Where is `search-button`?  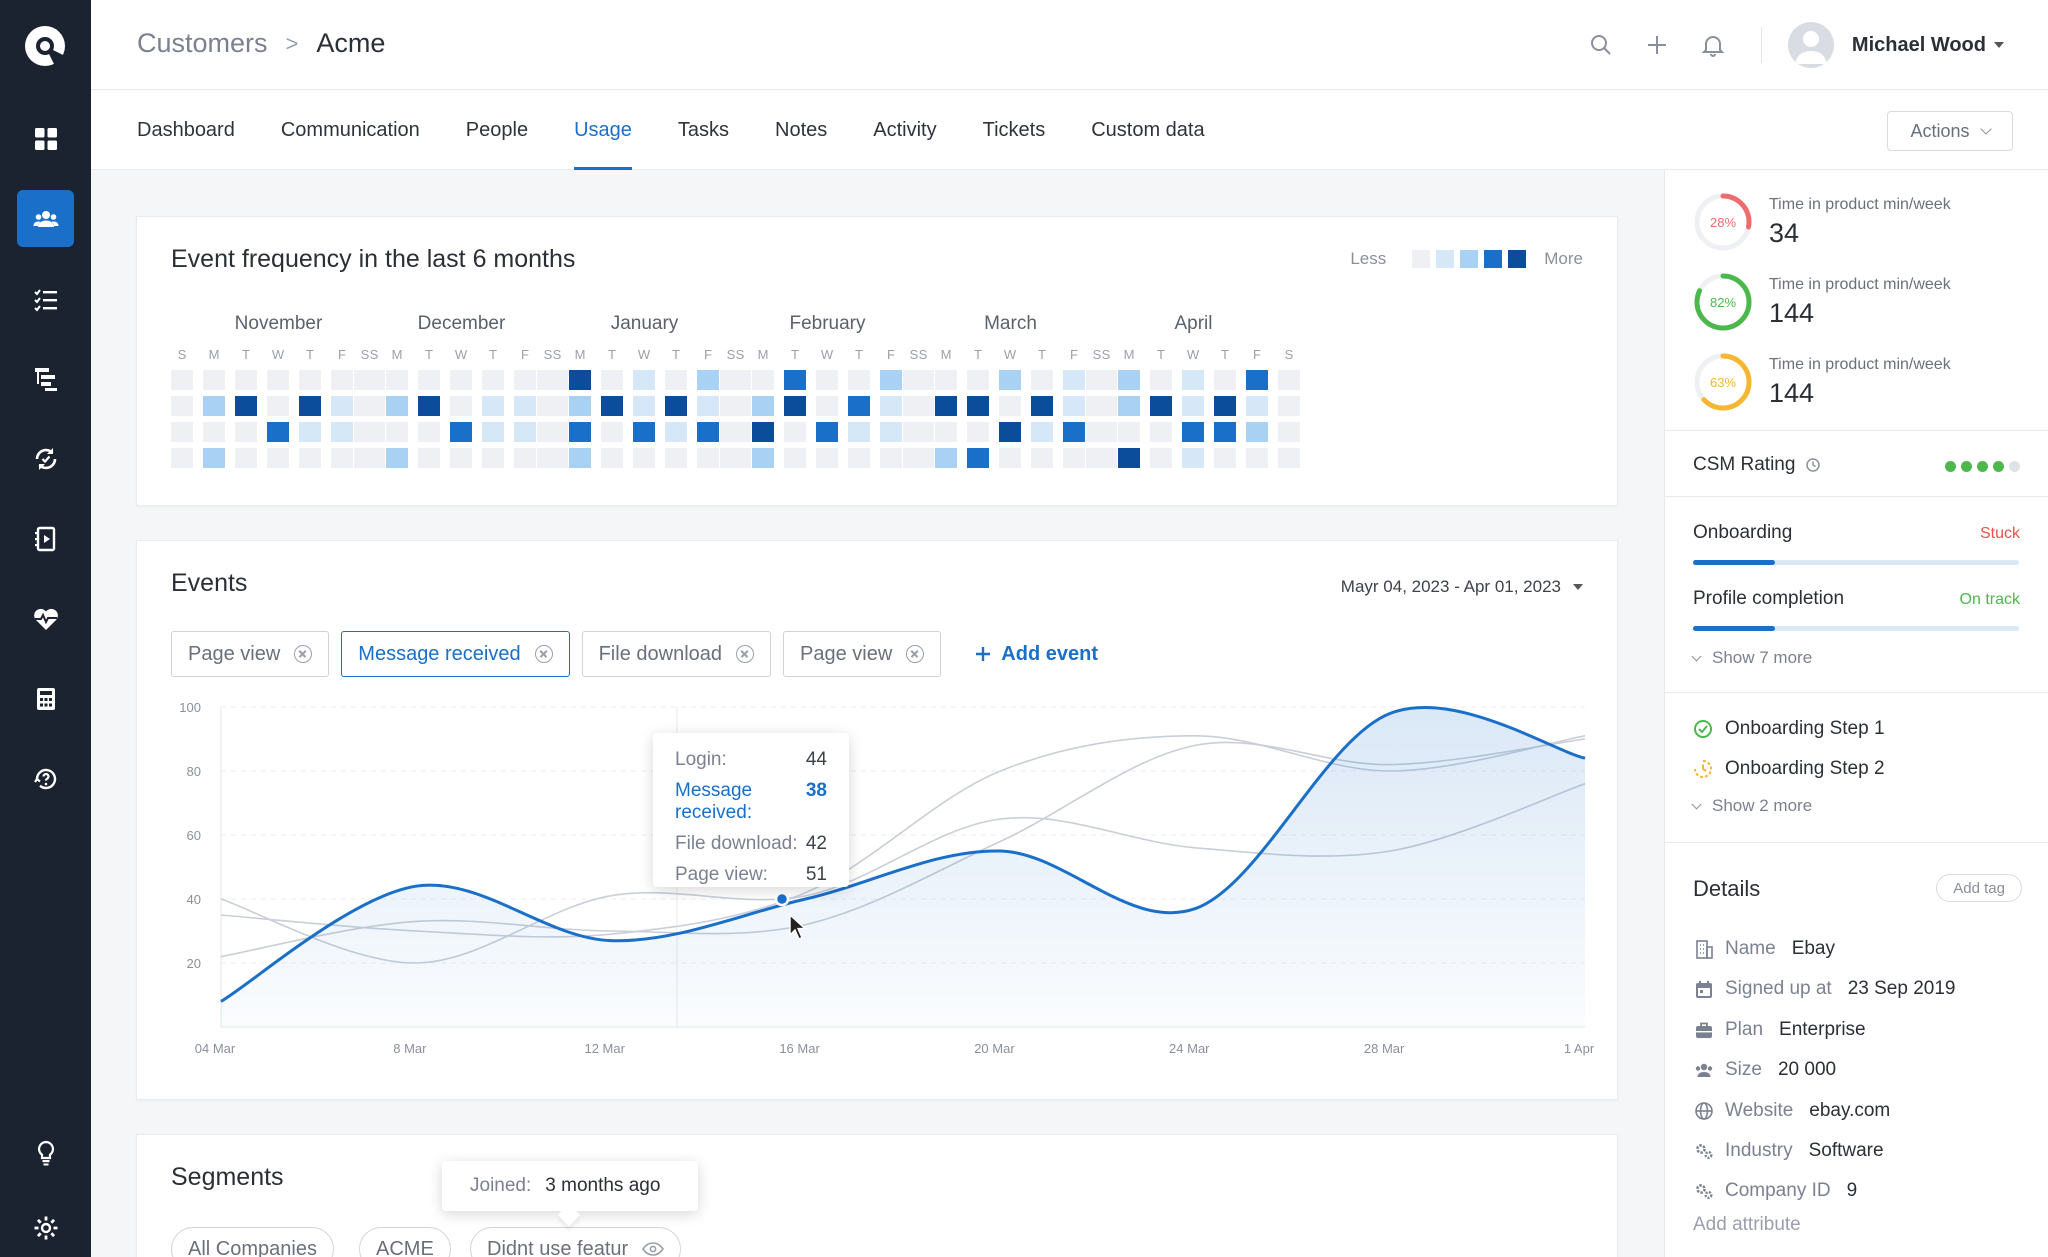
search-button is located at coordinates (1601, 45).